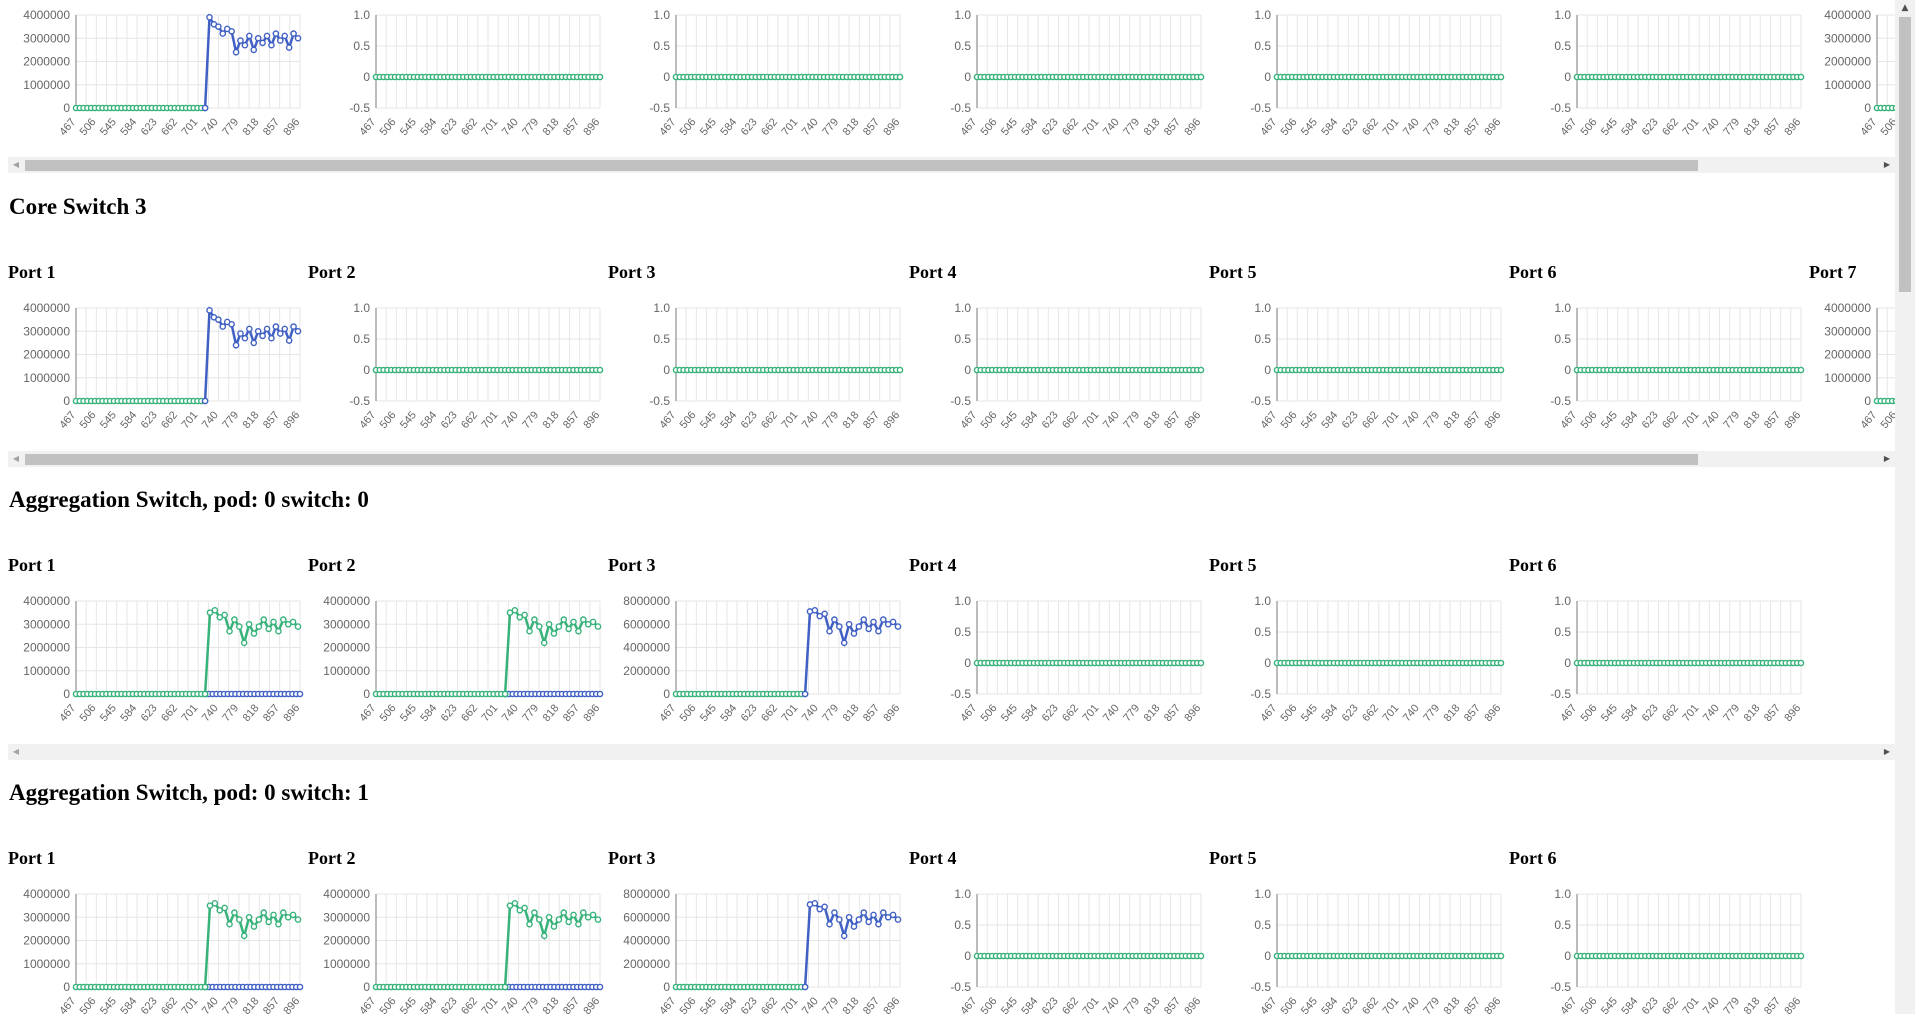 The width and height of the screenshot is (1915, 1014). I want to click on y-tick-label: 4000000, so click(46, 308).